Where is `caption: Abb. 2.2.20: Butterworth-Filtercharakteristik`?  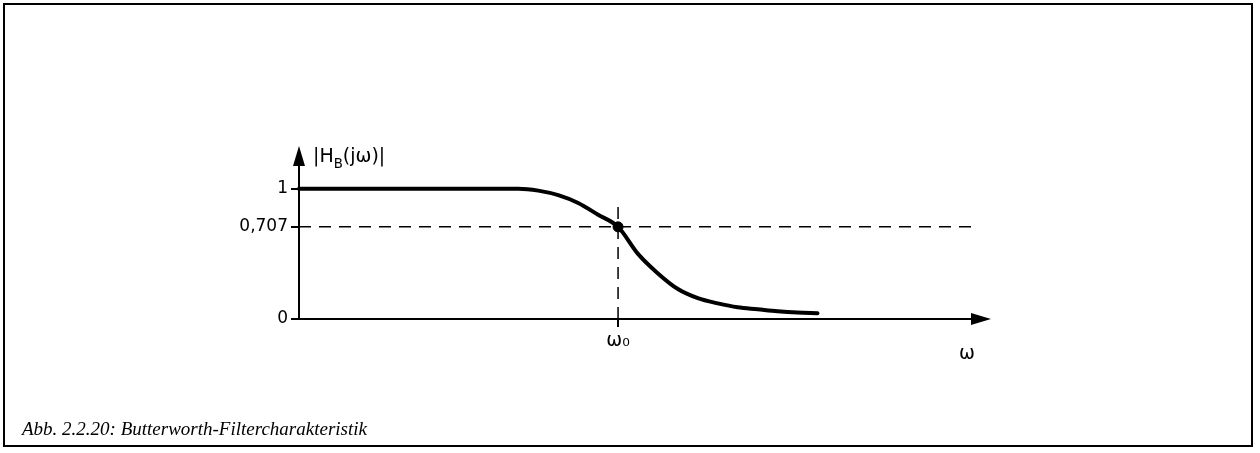 caption: Abb. 2.2.20: Butterworth-Filtercharakteristik is located at coordinates (194, 429).